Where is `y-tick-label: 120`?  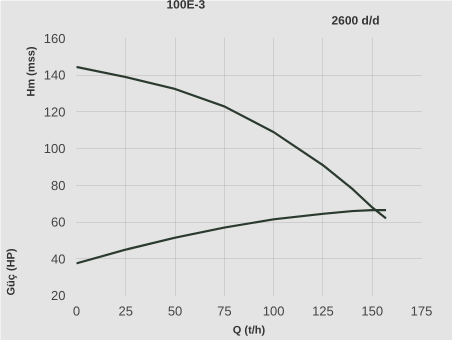 y-tick-label: 120 is located at coordinates (55, 112).